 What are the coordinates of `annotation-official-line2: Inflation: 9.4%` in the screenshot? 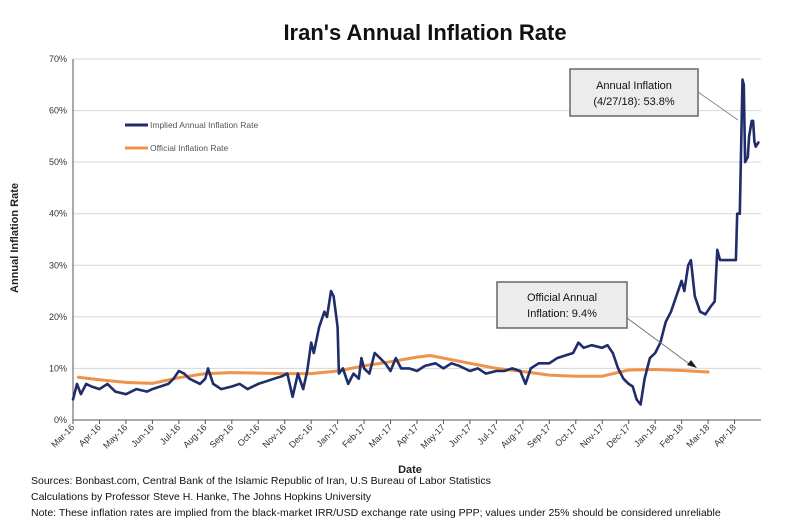 It's located at (562, 314).